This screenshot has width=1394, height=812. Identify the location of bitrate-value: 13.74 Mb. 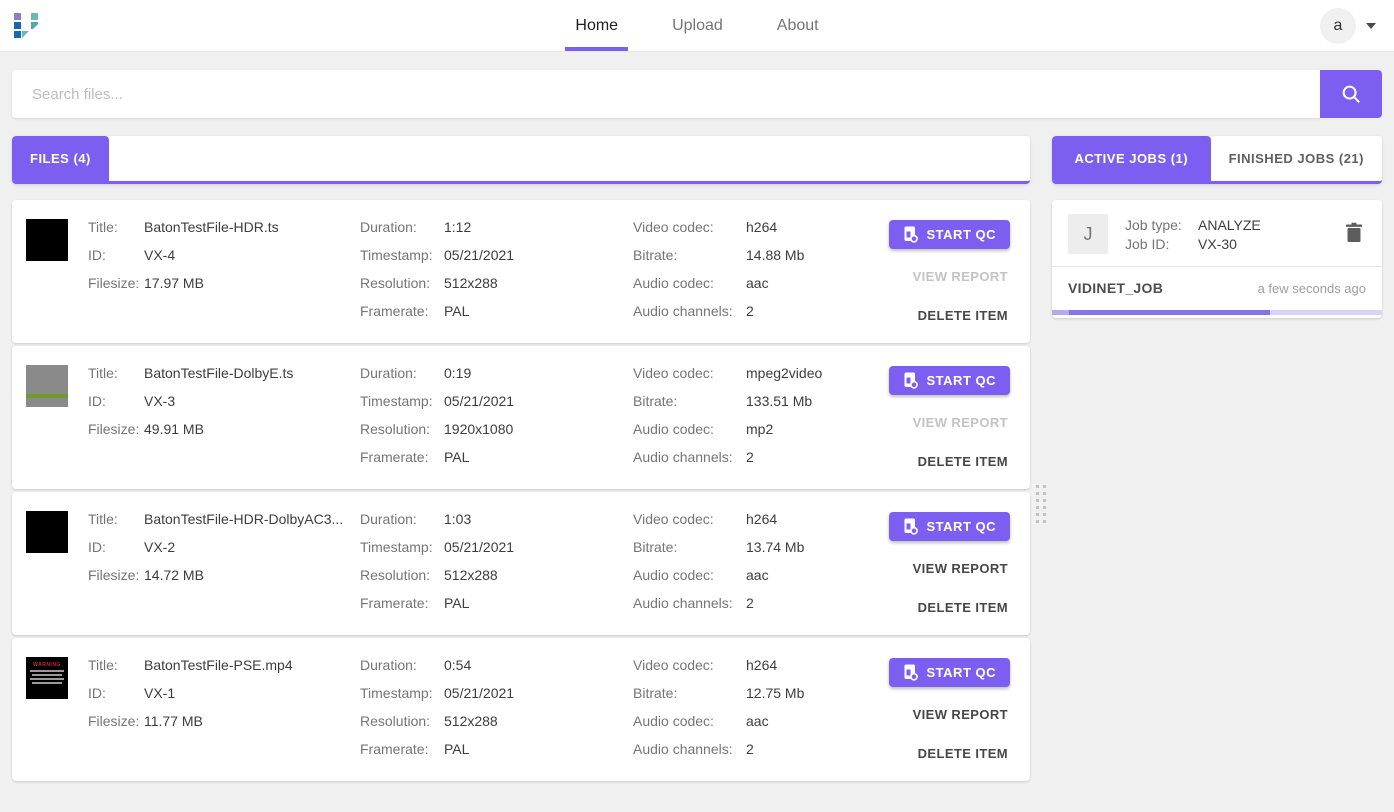
(775, 547).